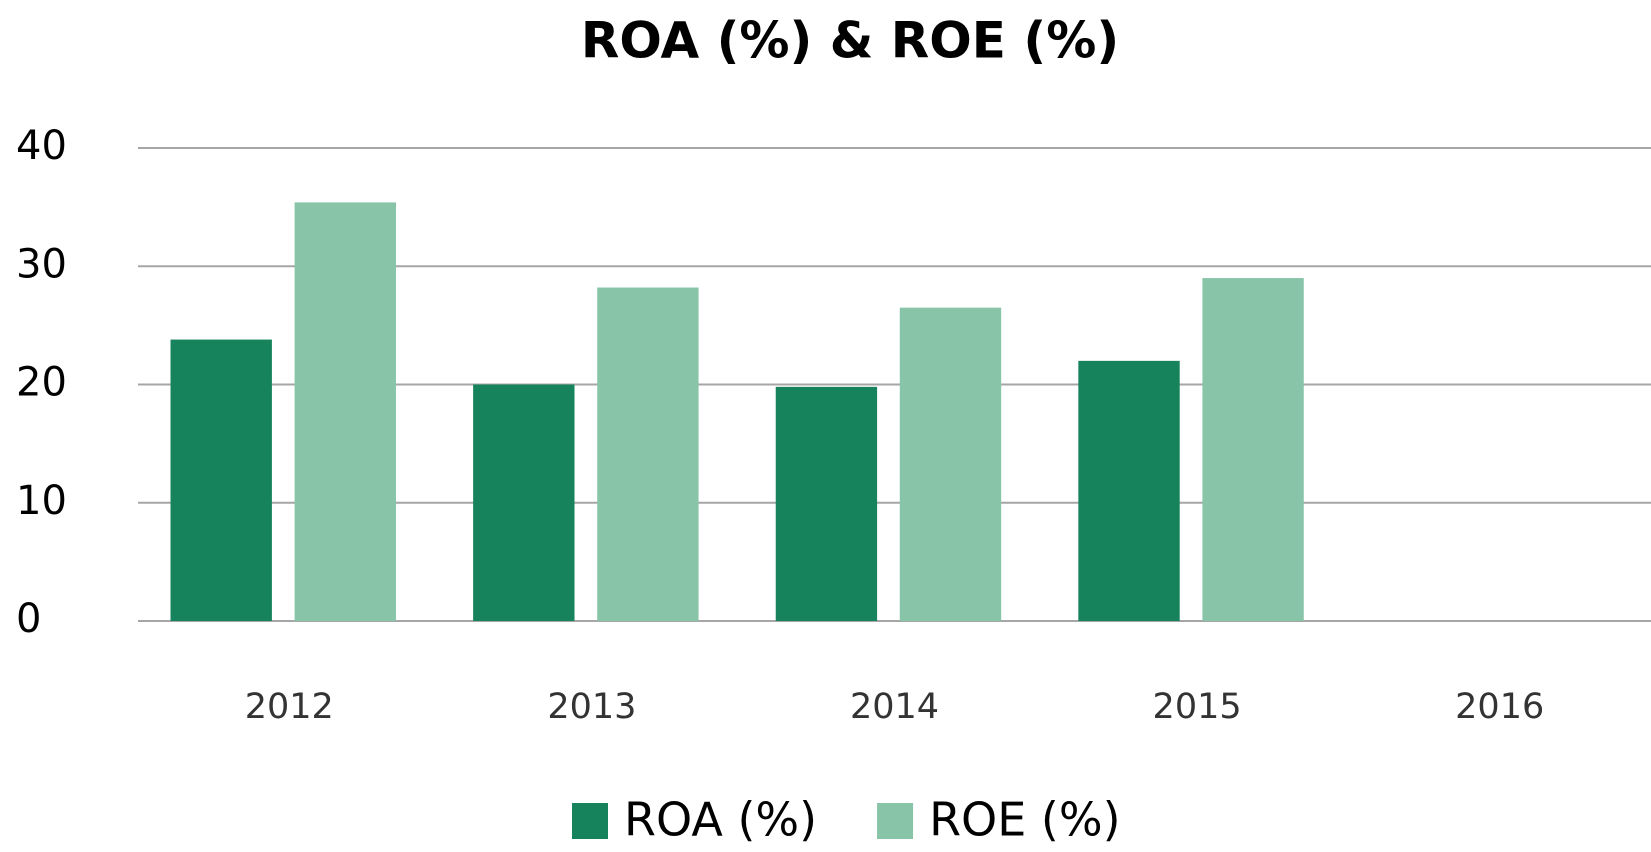  What do you see at coordinates (41, 146) in the screenshot?
I see `y-tick-label: 40` at bounding box center [41, 146].